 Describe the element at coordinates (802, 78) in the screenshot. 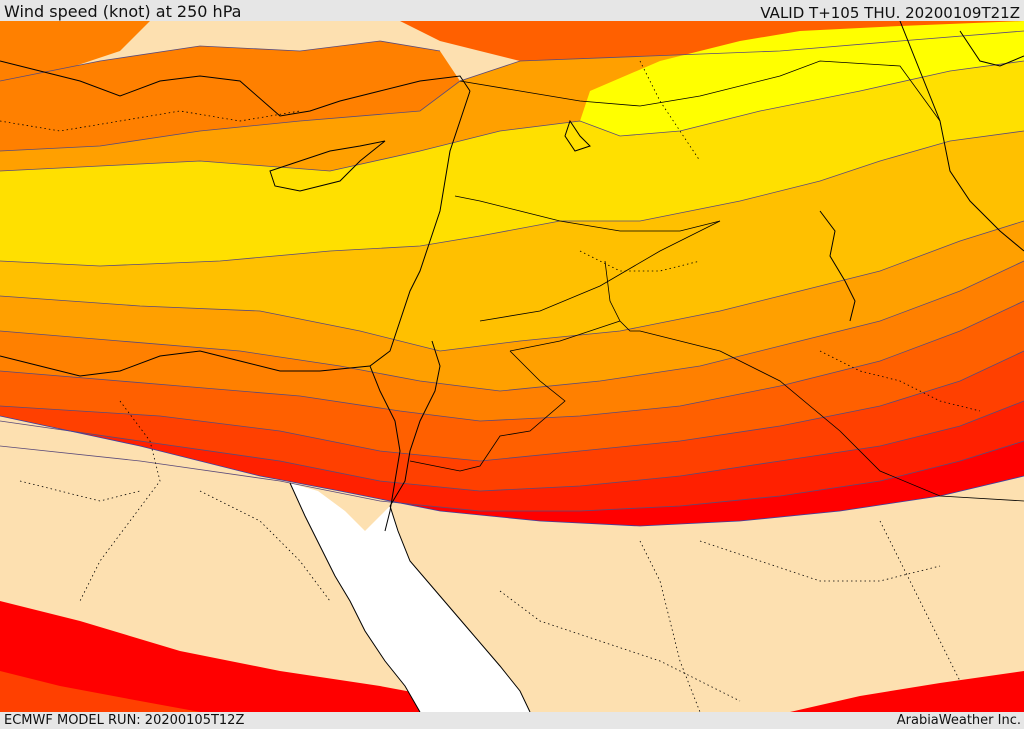

I see `band-yellow-light` at that location.